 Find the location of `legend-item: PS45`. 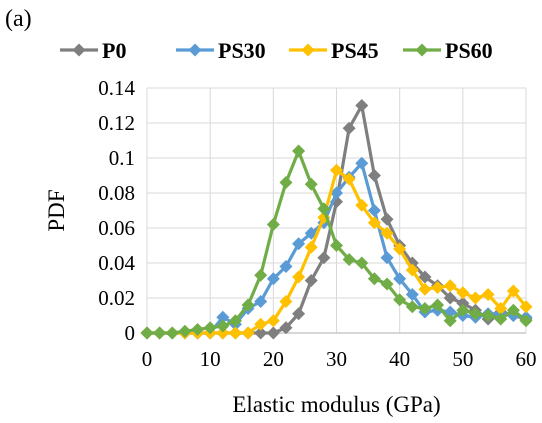

legend-item: PS45 is located at coordinates (334, 50).